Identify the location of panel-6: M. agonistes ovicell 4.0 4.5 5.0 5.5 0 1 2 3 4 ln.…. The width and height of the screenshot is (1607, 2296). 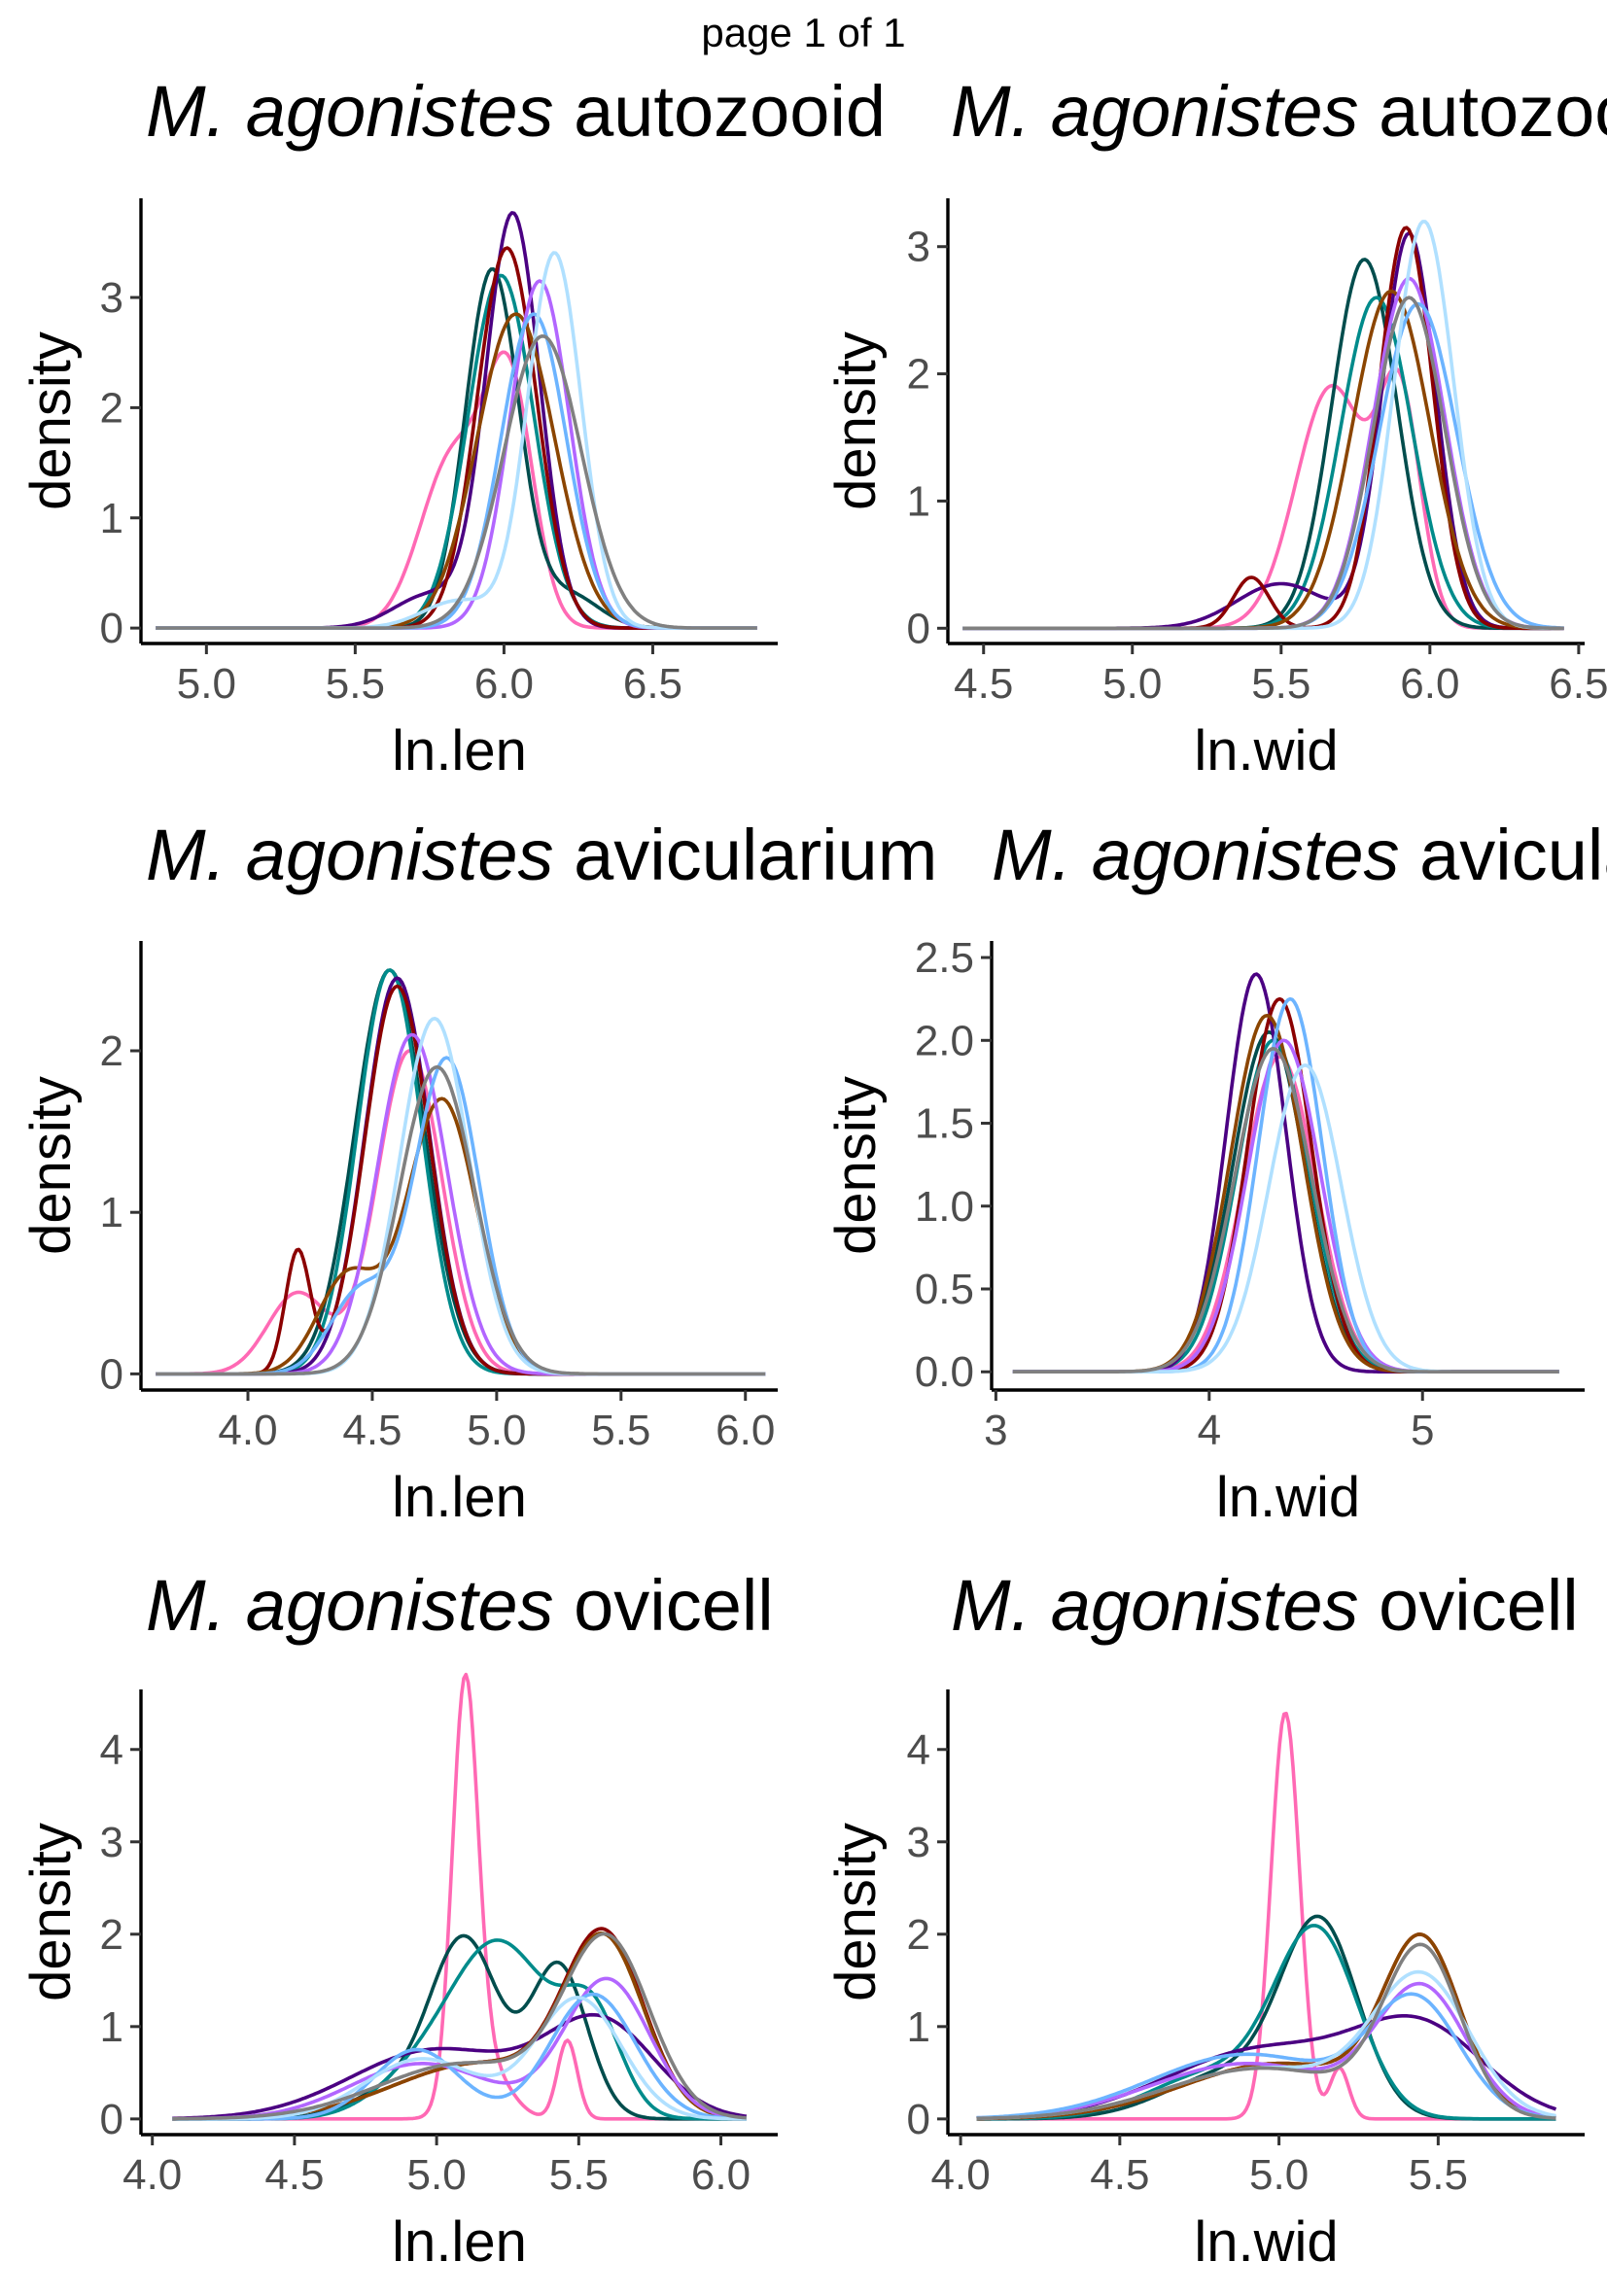
(1204, 1919).